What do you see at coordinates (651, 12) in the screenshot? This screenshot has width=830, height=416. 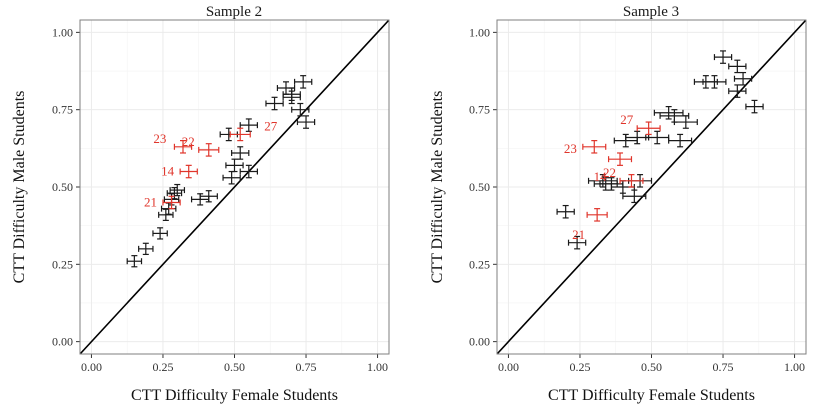 I see `chart-title: Sample 3` at bounding box center [651, 12].